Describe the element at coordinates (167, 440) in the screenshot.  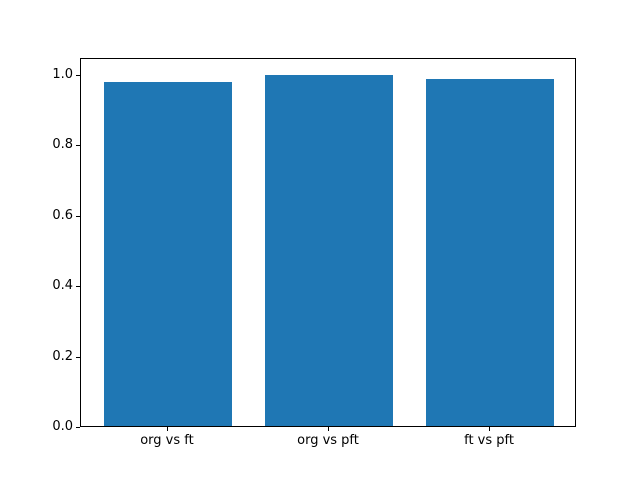
I see `x-tick-label: org vs ft` at that location.